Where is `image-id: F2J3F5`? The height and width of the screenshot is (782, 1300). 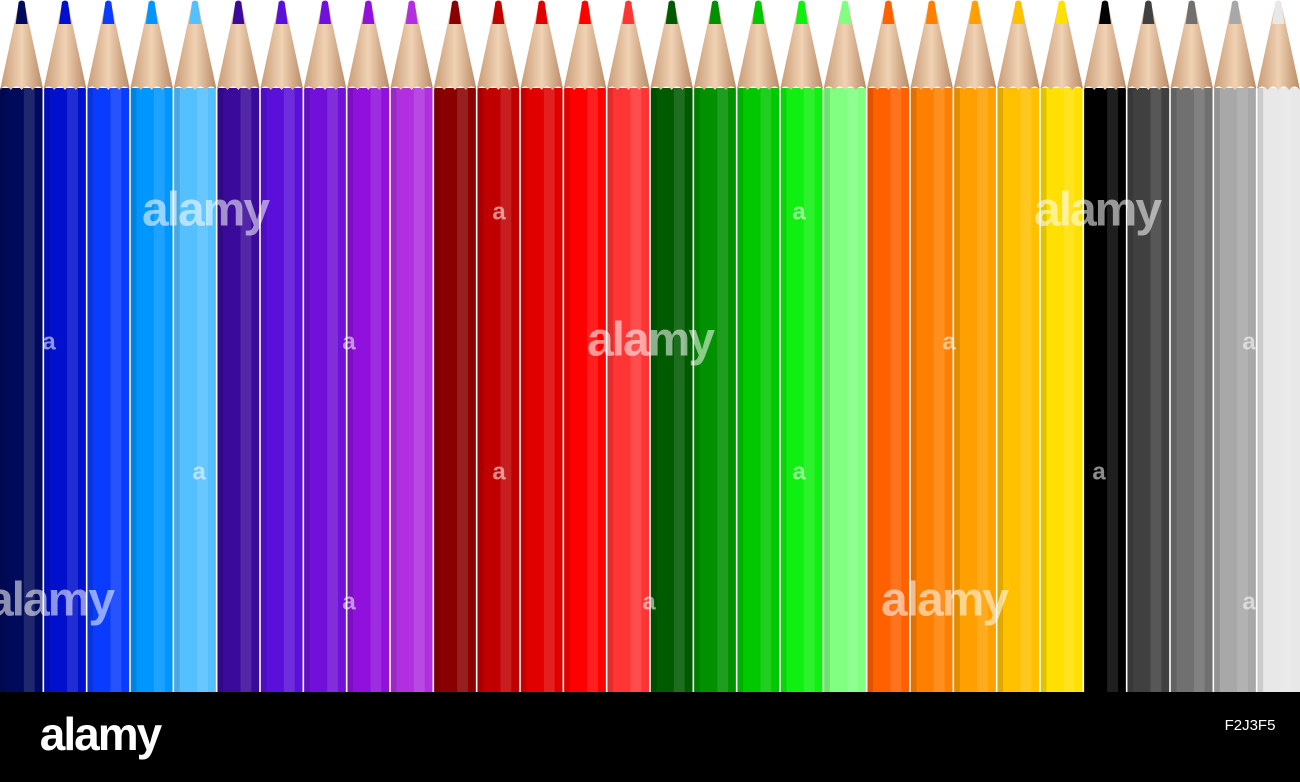
image-id: F2J3F5 is located at coordinates (1250, 725).